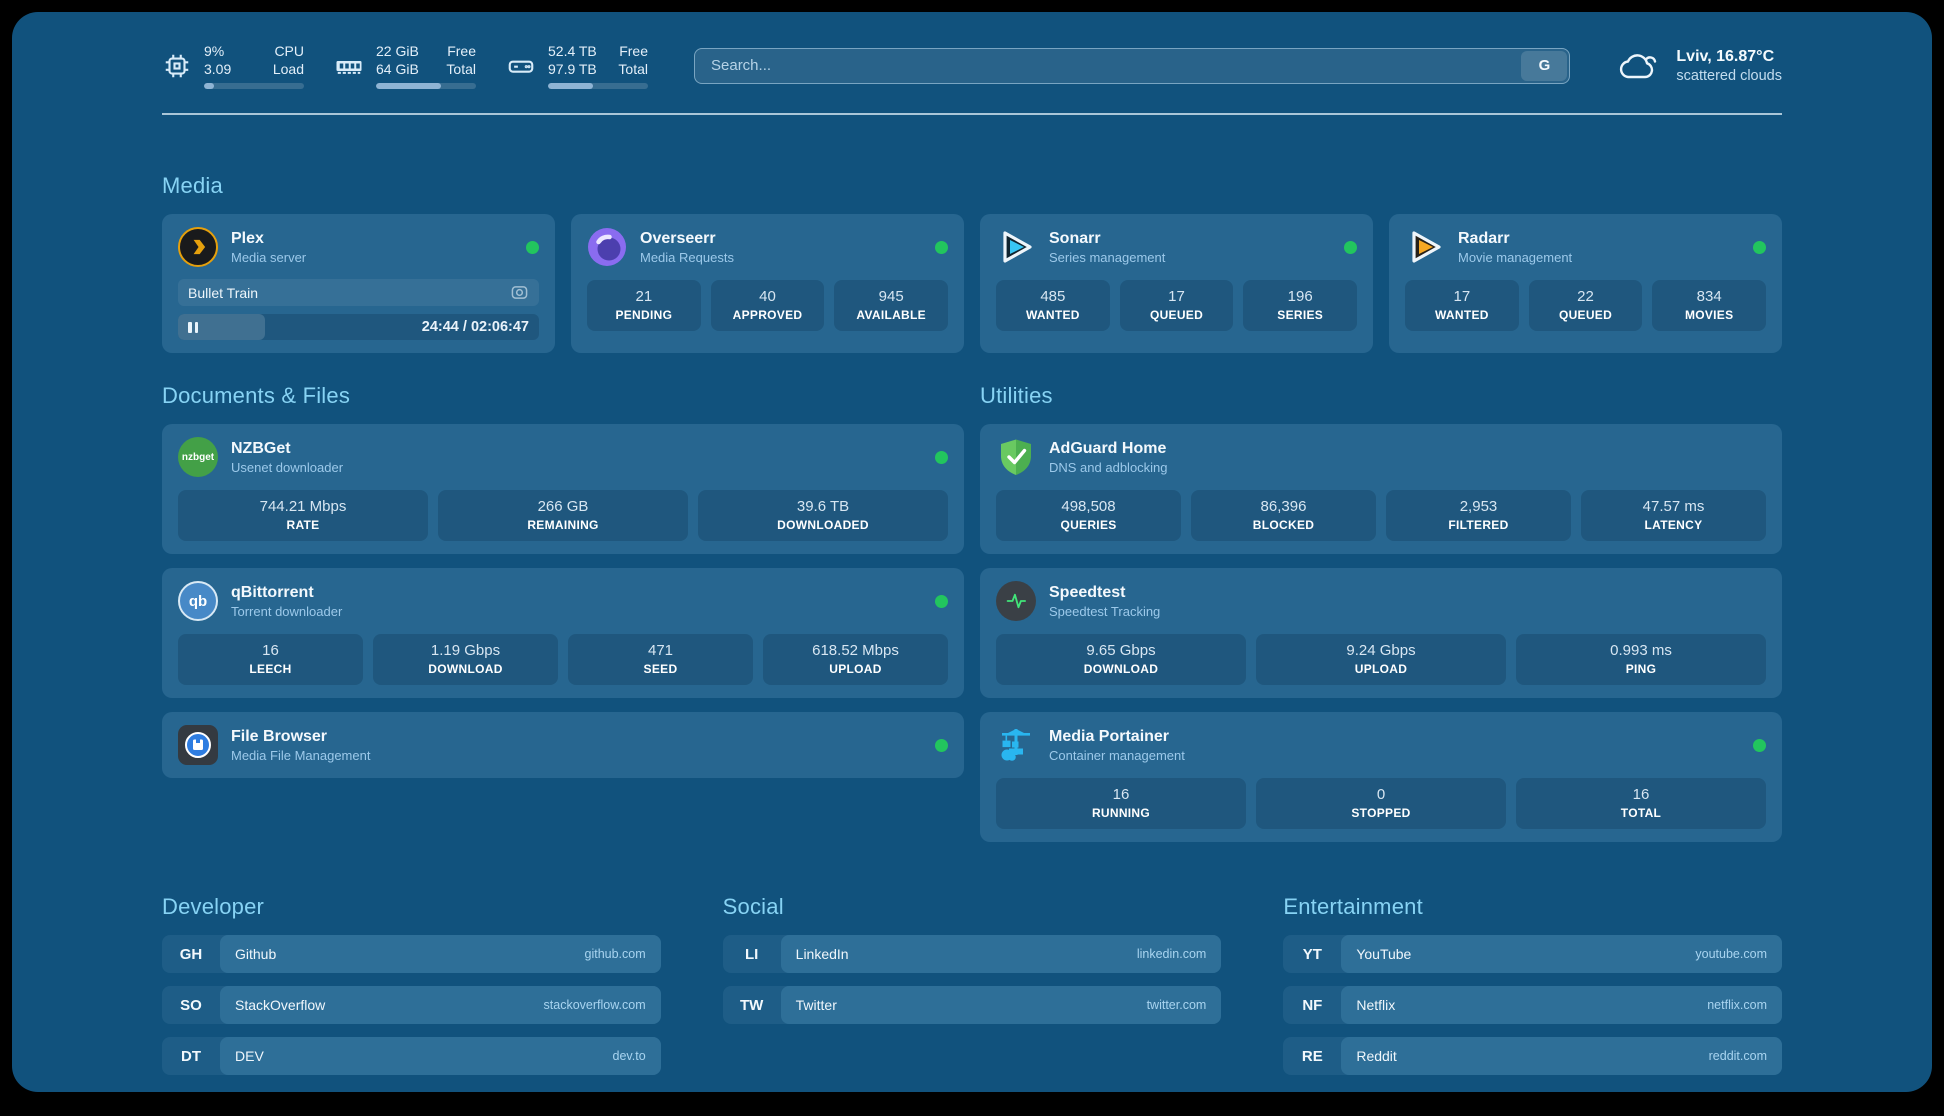 The width and height of the screenshot is (1944, 1116). I want to click on bookmark-dev: DT DEV dev.to, so click(411, 1056).